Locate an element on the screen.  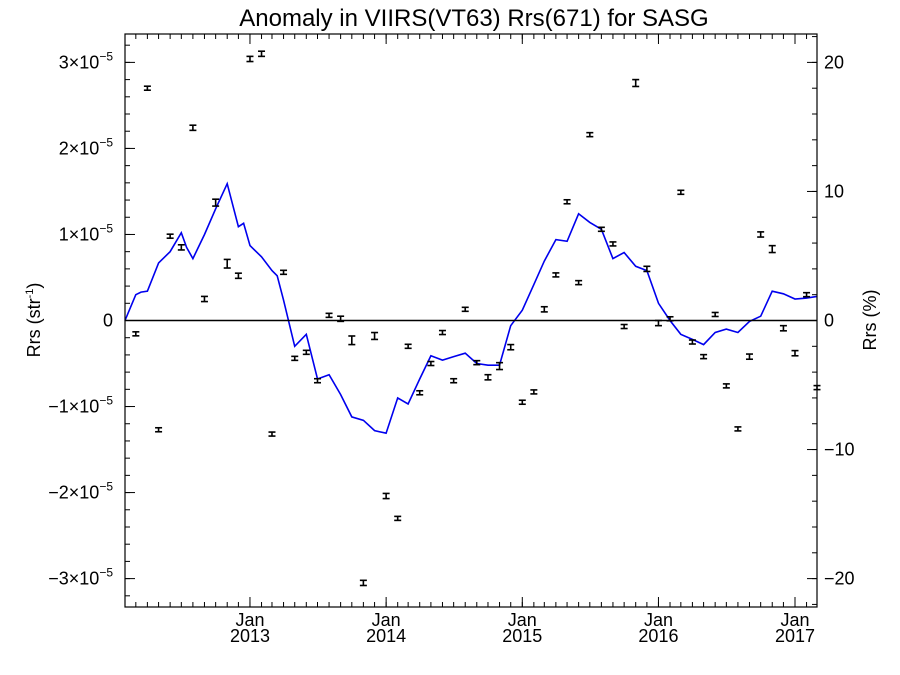
y2-tick-label: 20 is located at coordinates (834, 62).